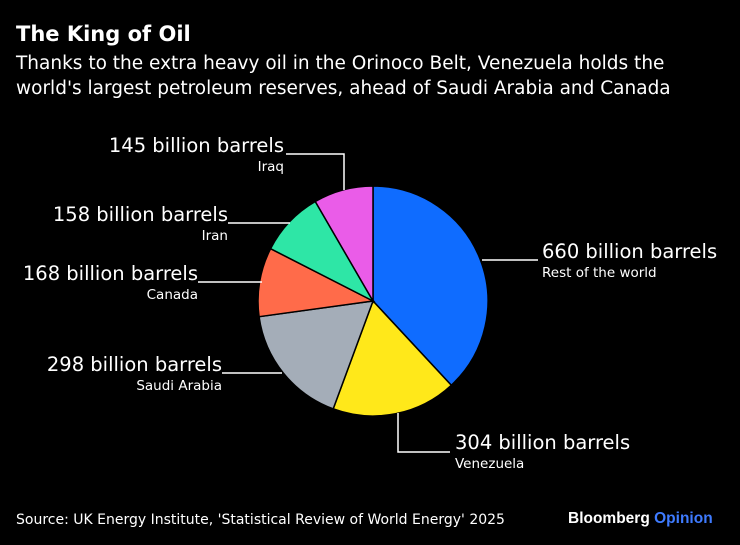  I want to click on value-label-canada: 168 billion barrels, so click(110, 273).